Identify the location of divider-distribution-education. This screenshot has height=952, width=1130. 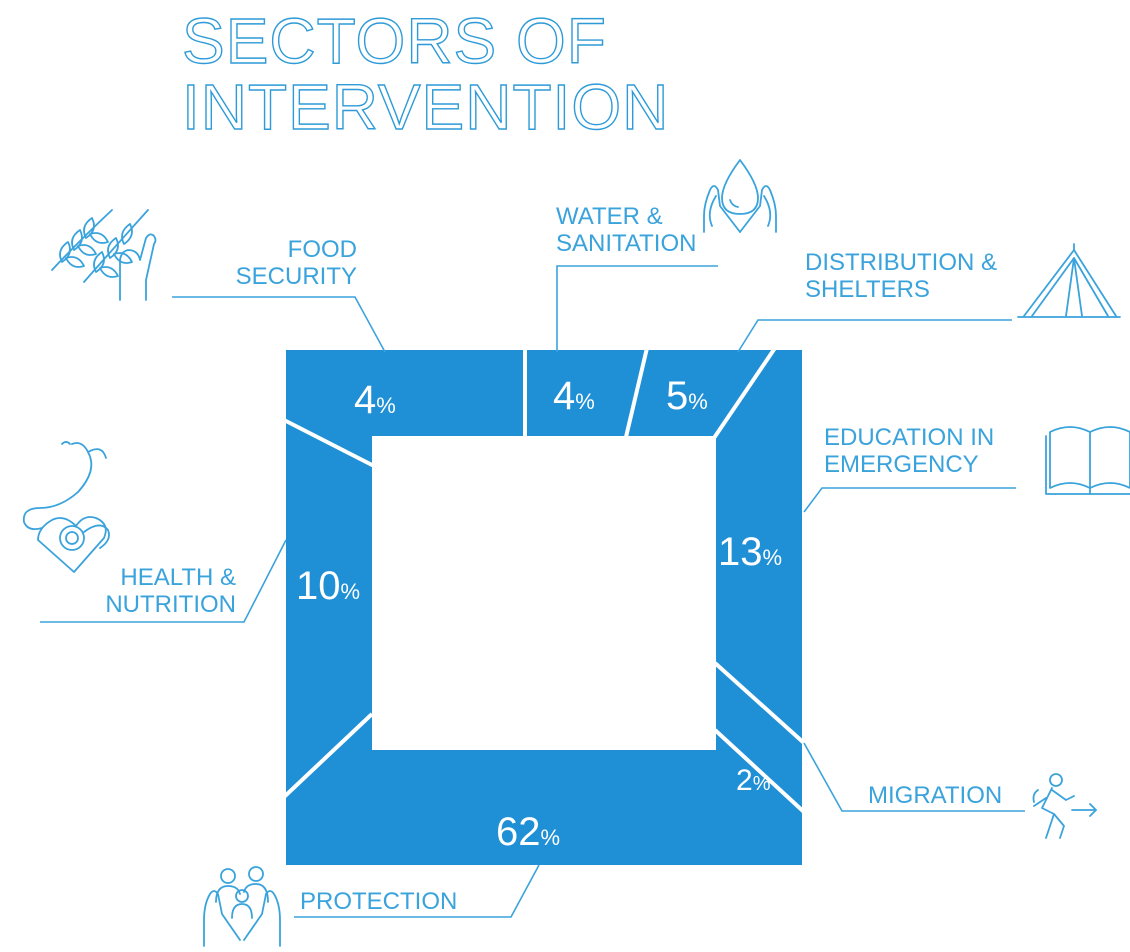
(744, 393).